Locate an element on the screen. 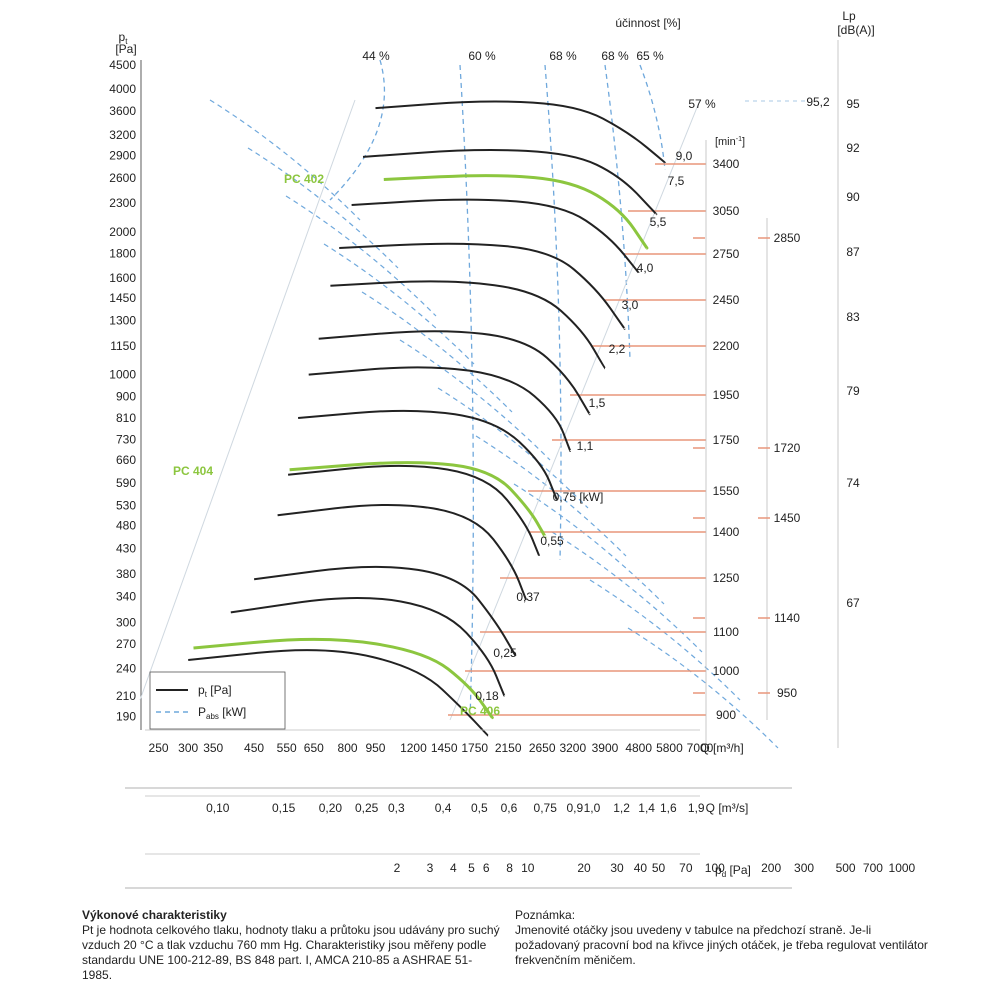 This screenshot has width=1000, height=1000. x-tick-pd: 300 is located at coordinates (804, 868).